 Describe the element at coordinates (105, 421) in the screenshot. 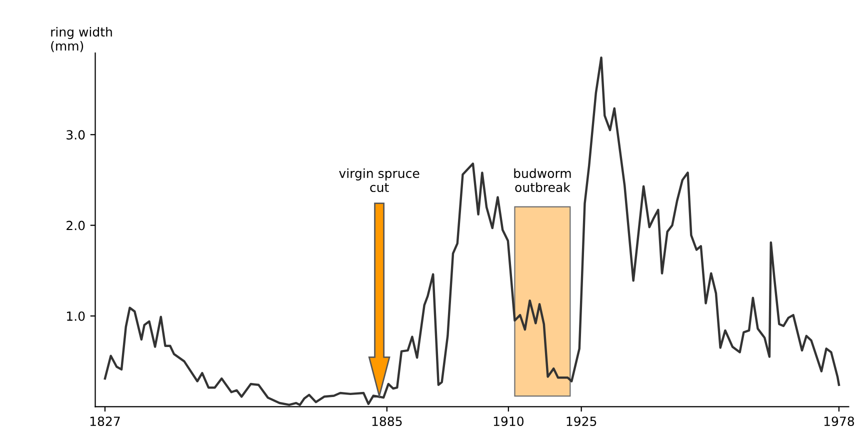

I see `x-tick-label: 1827` at that location.